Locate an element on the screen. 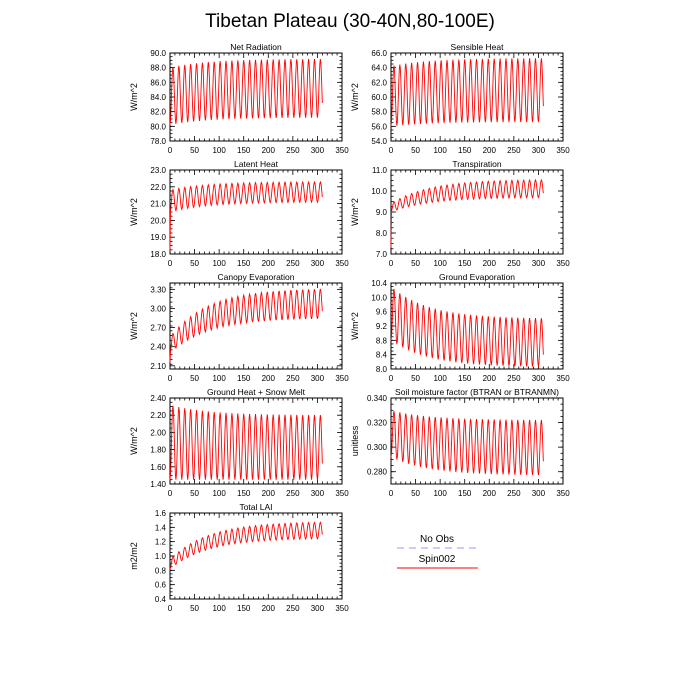 This screenshot has height=700, width=700. y-tick-label: 18.0 is located at coordinates (158, 254).